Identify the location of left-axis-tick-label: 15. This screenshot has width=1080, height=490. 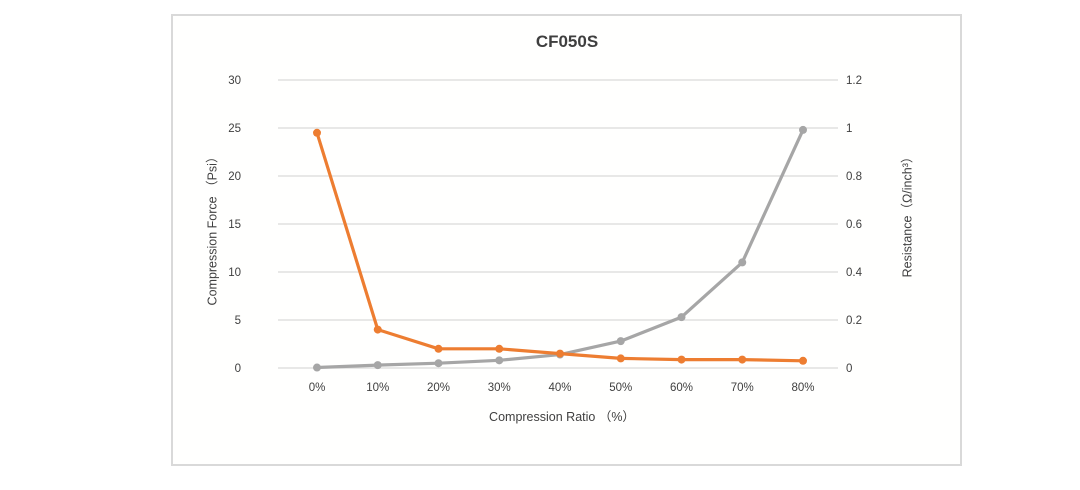
(234, 225).